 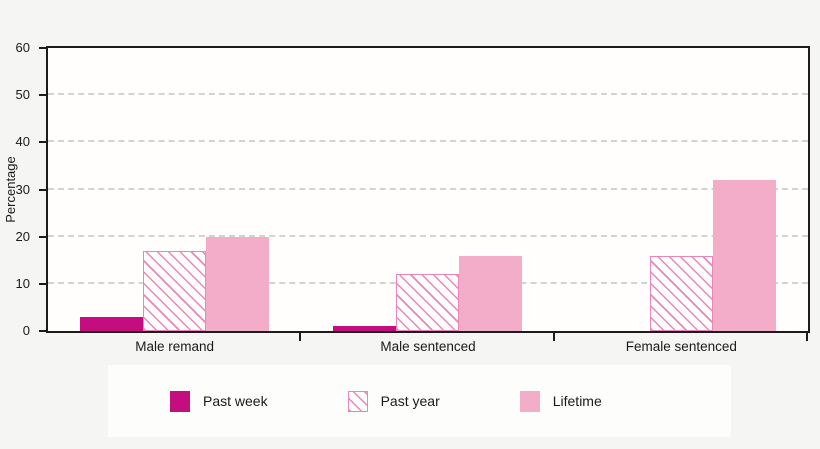 I want to click on legend: Past week Past year Lifetime, so click(x=419, y=401).